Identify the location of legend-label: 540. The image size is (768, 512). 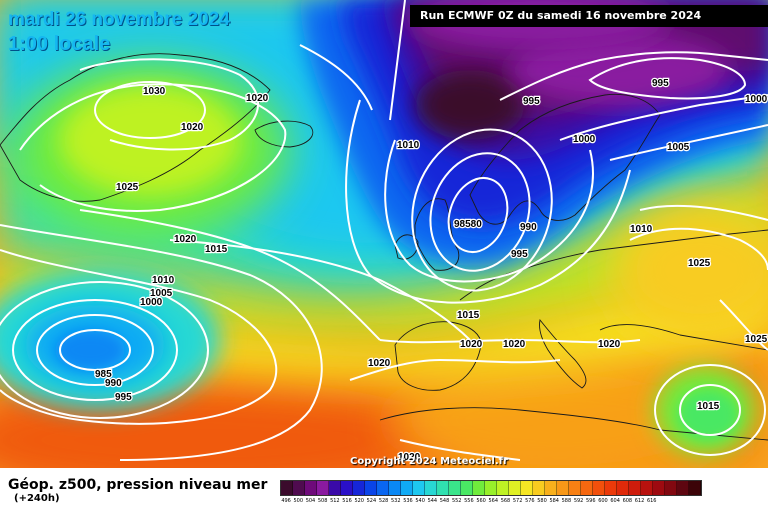
(420, 501).